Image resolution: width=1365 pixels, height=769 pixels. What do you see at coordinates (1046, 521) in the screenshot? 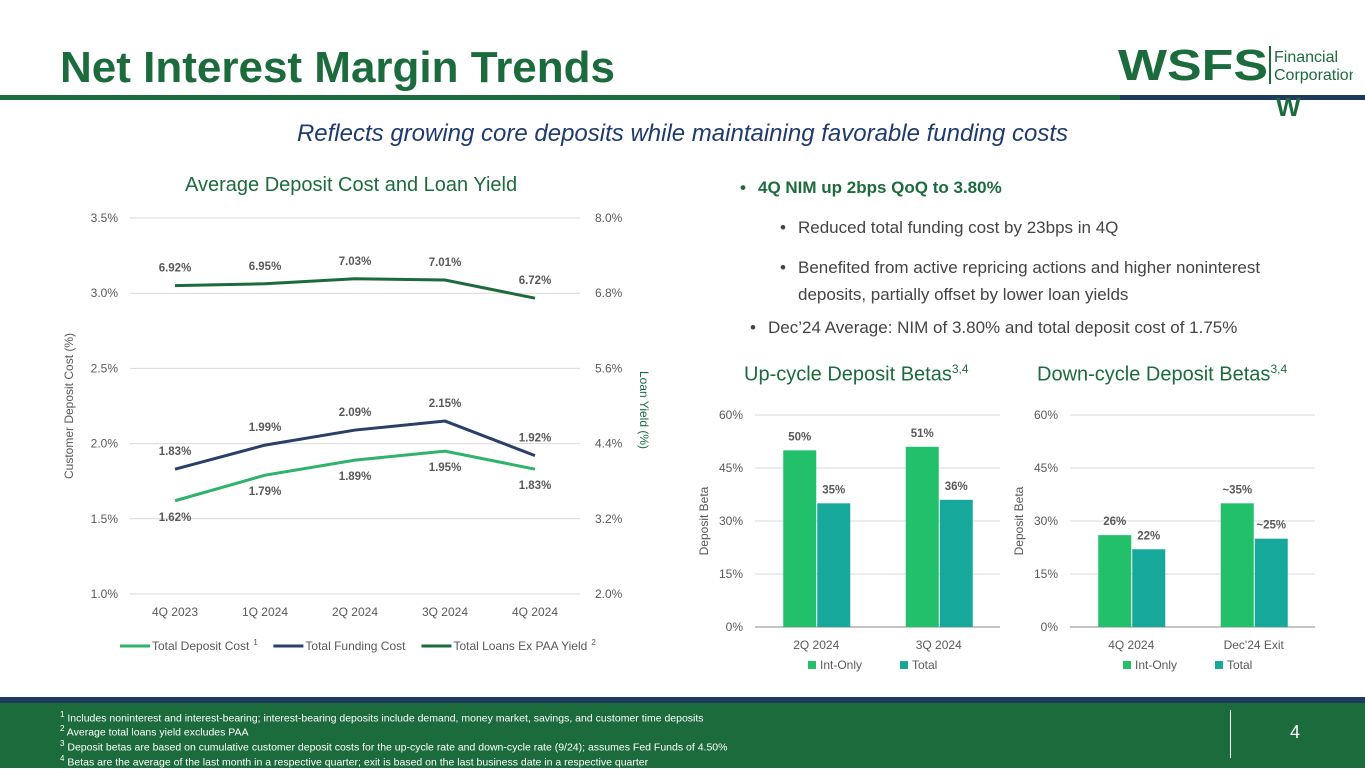
I see `y-tick-label: 30%` at bounding box center [1046, 521].